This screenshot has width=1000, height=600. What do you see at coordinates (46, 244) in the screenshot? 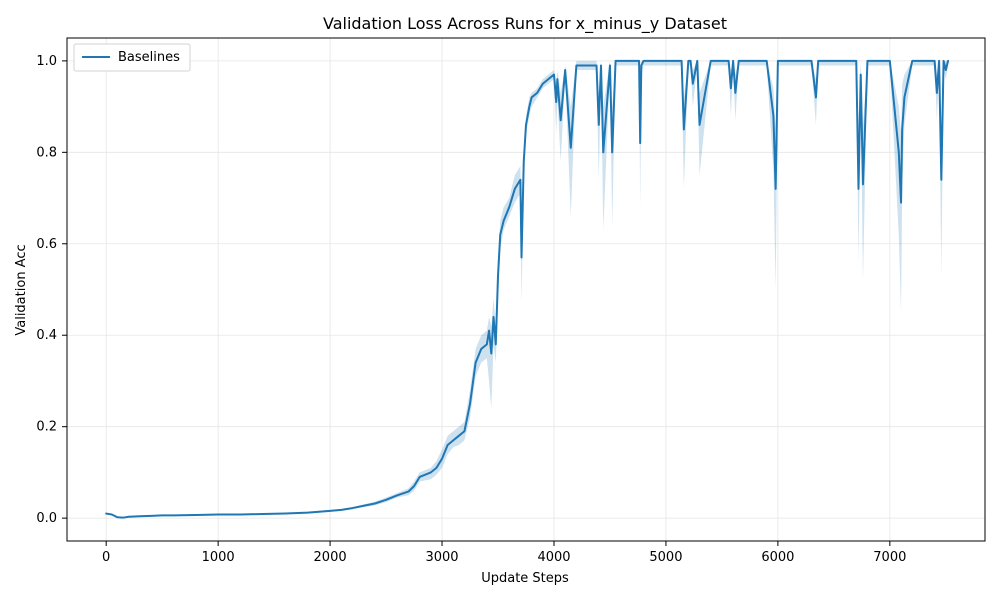
I see `y-tick-label: 0.6` at bounding box center [46, 244].